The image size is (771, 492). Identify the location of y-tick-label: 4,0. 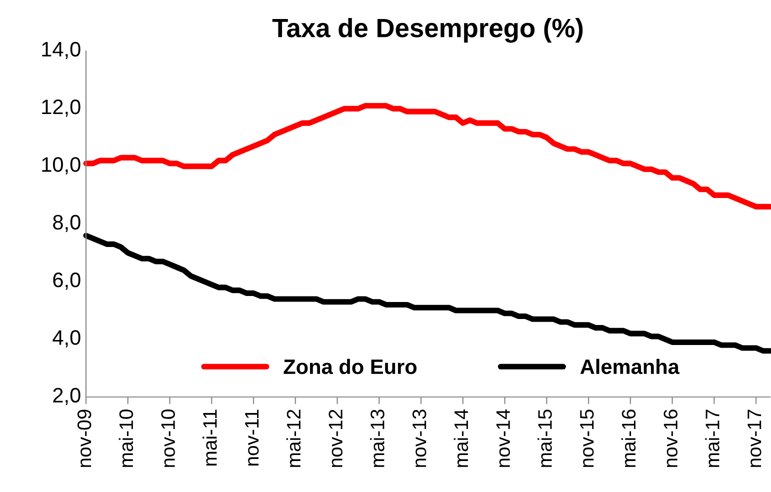
(66, 339).